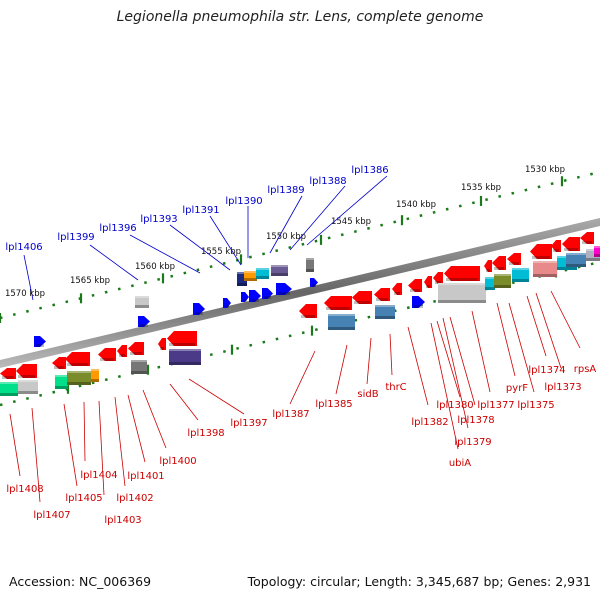 This screenshot has height=600, width=600. What do you see at coordinates (145, 476) in the screenshot?
I see `gene-label-lpl1401: lpl1401` at bounding box center [145, 476].